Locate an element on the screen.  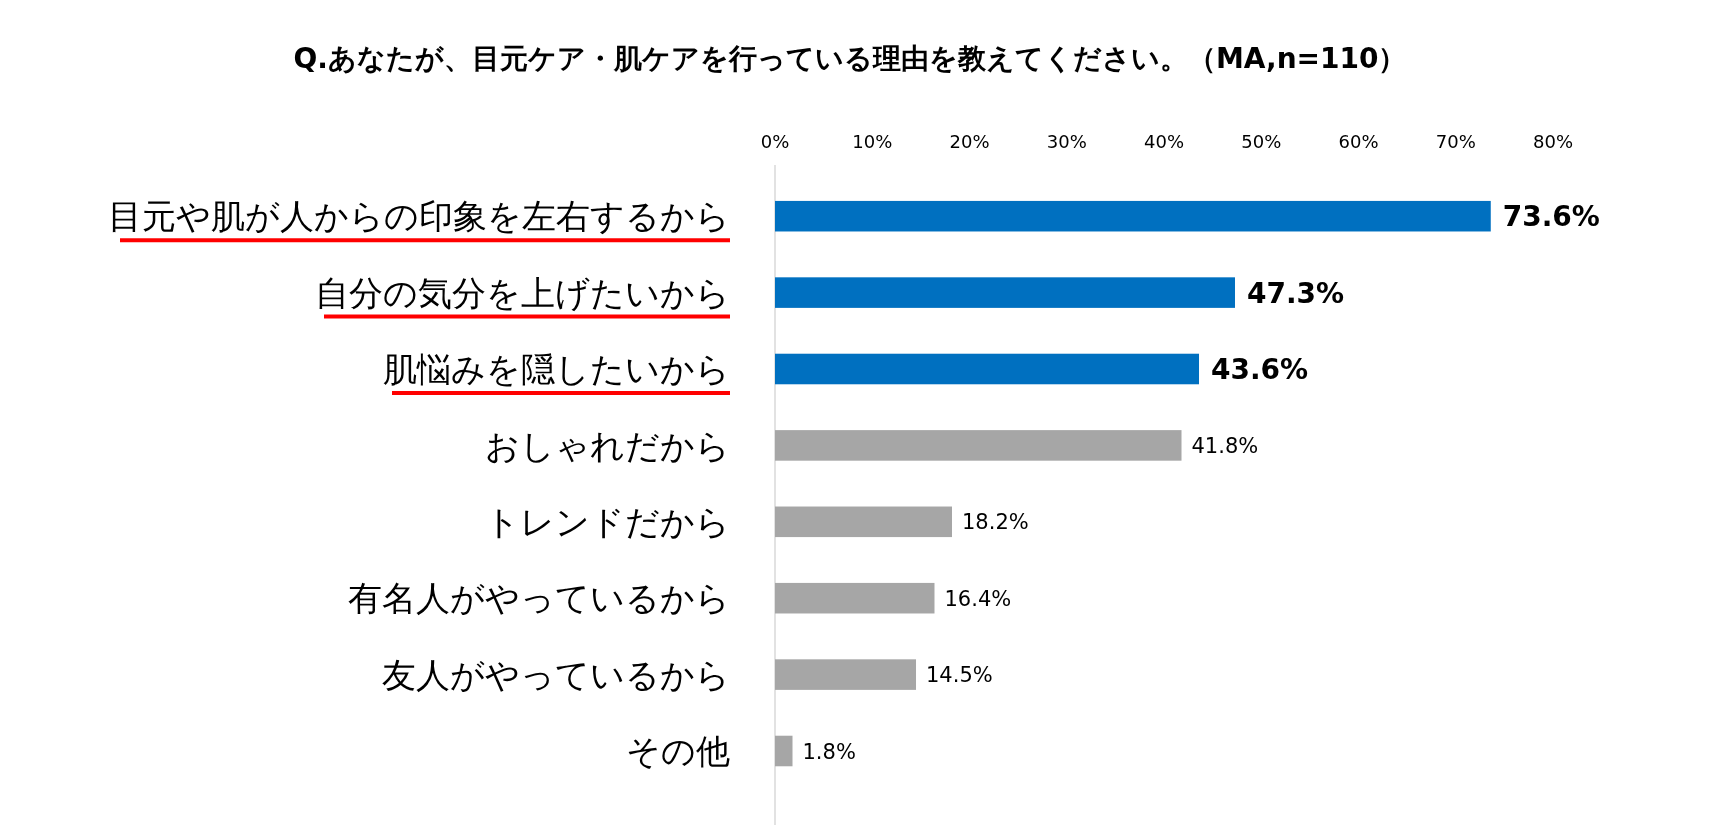
y-tick-label: 有名人がやっているから is located at coordinates (539, 598).